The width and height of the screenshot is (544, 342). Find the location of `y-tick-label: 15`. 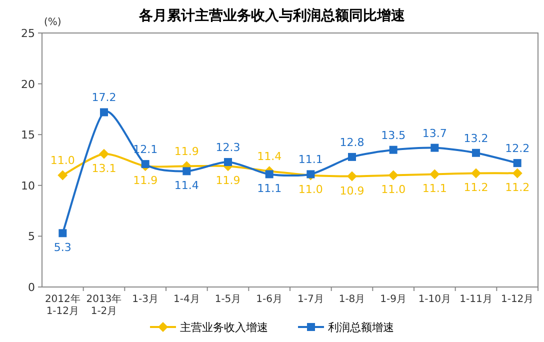

y-tick-label: 15 is located at coordinates (28, 135).